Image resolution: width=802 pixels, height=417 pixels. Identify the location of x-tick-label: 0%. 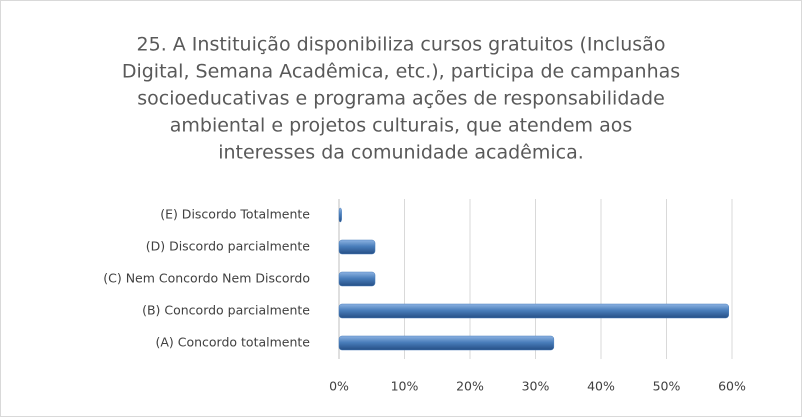
(339, 386).